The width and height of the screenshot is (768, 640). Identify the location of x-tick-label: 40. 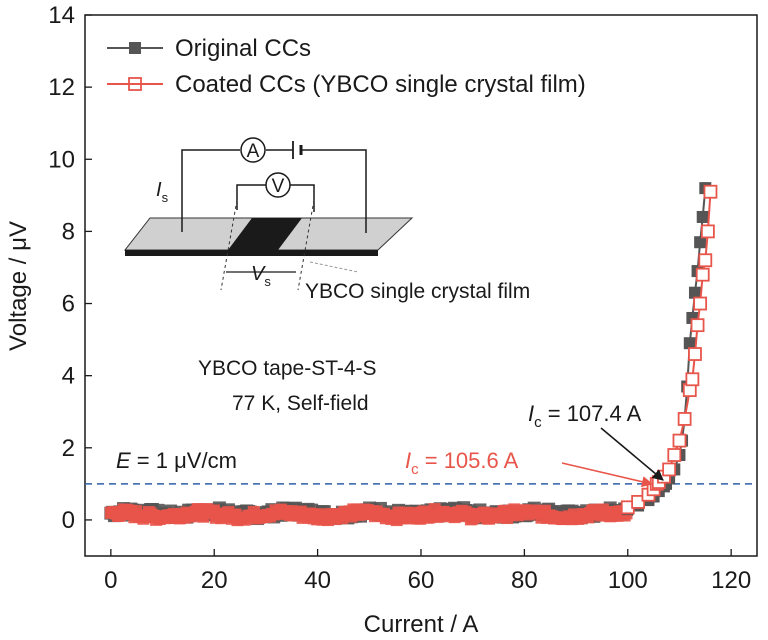
(317, 580).